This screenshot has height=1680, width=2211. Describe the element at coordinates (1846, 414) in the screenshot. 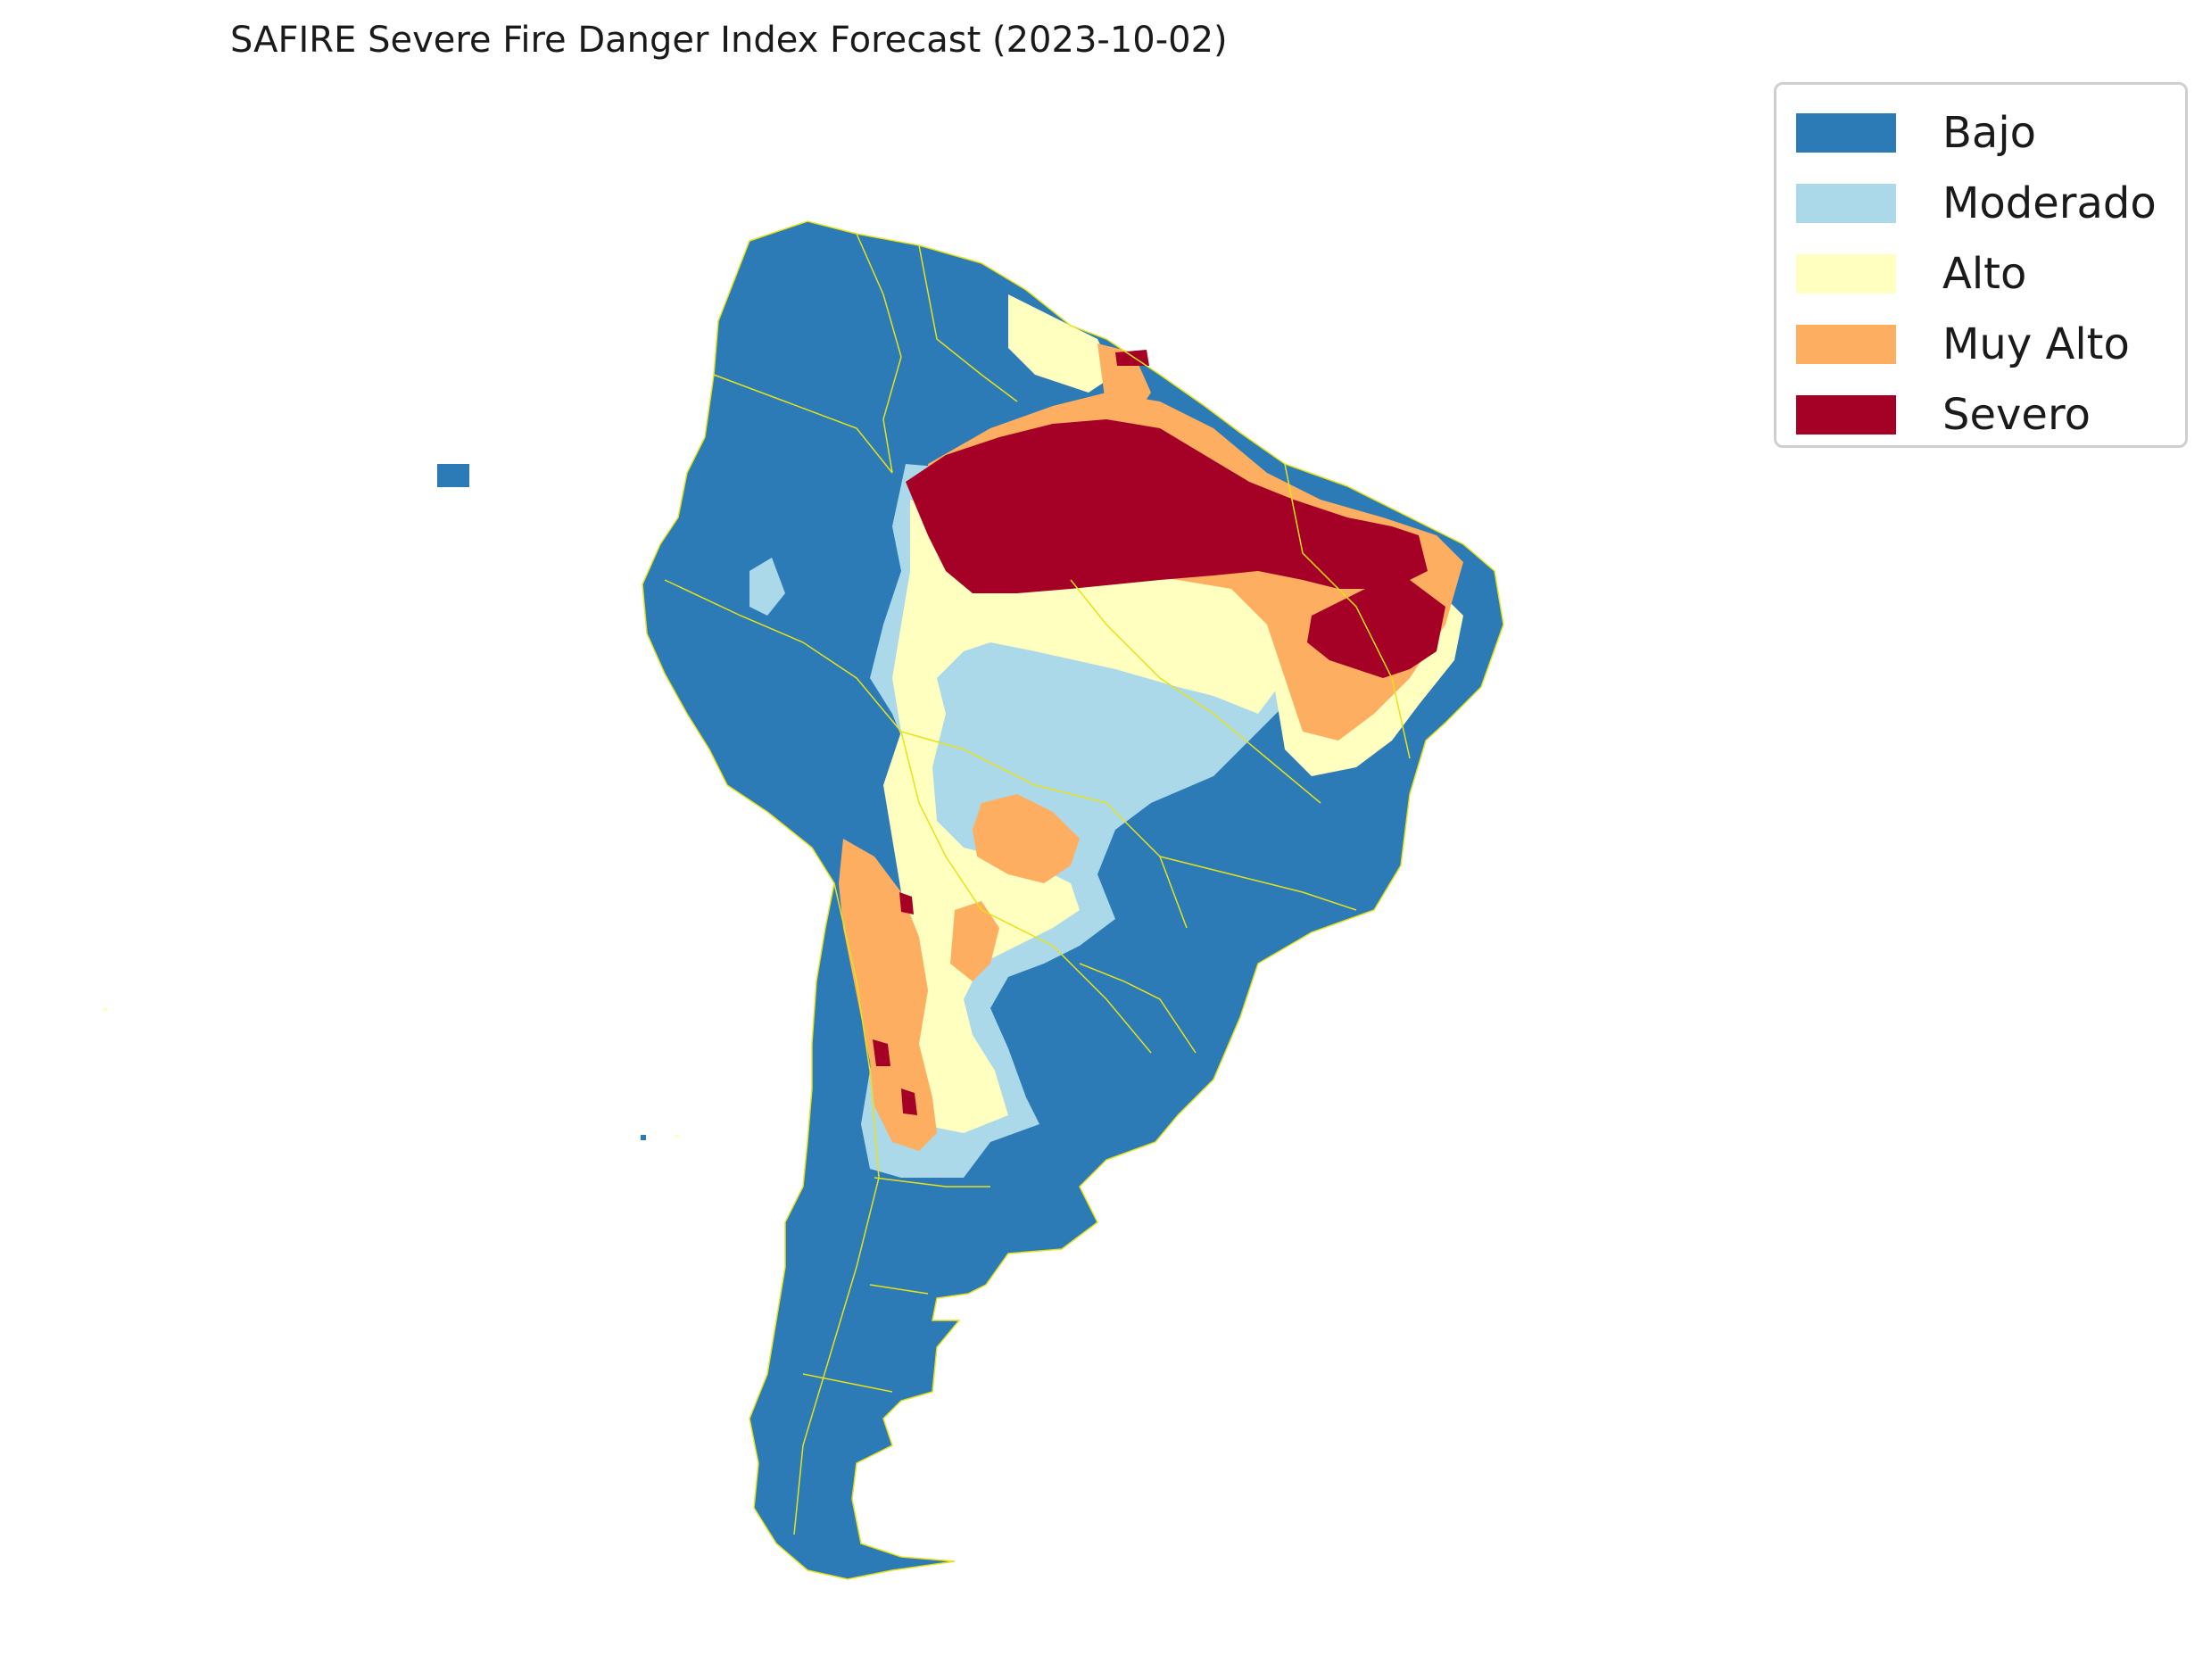

I see `legend-swatch-severo` at that location.